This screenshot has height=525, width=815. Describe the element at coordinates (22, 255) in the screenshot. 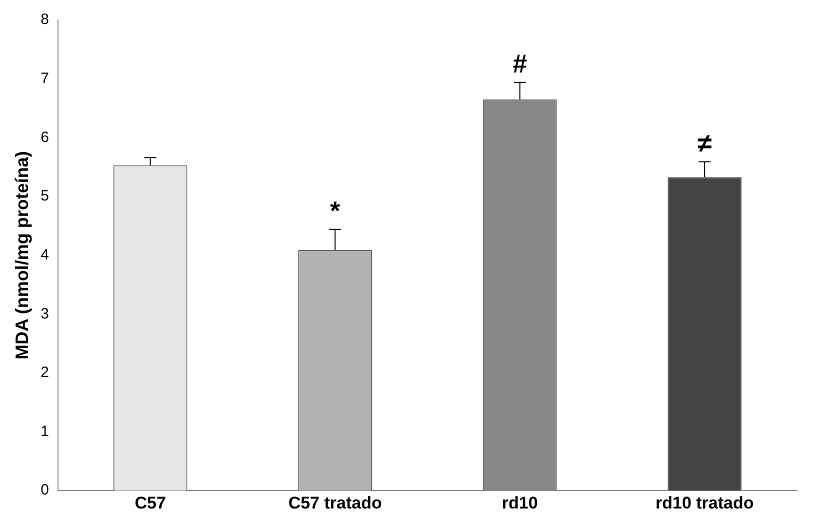

I see `y-axis-title: MDA (nmol/mg proteína)` at that location.